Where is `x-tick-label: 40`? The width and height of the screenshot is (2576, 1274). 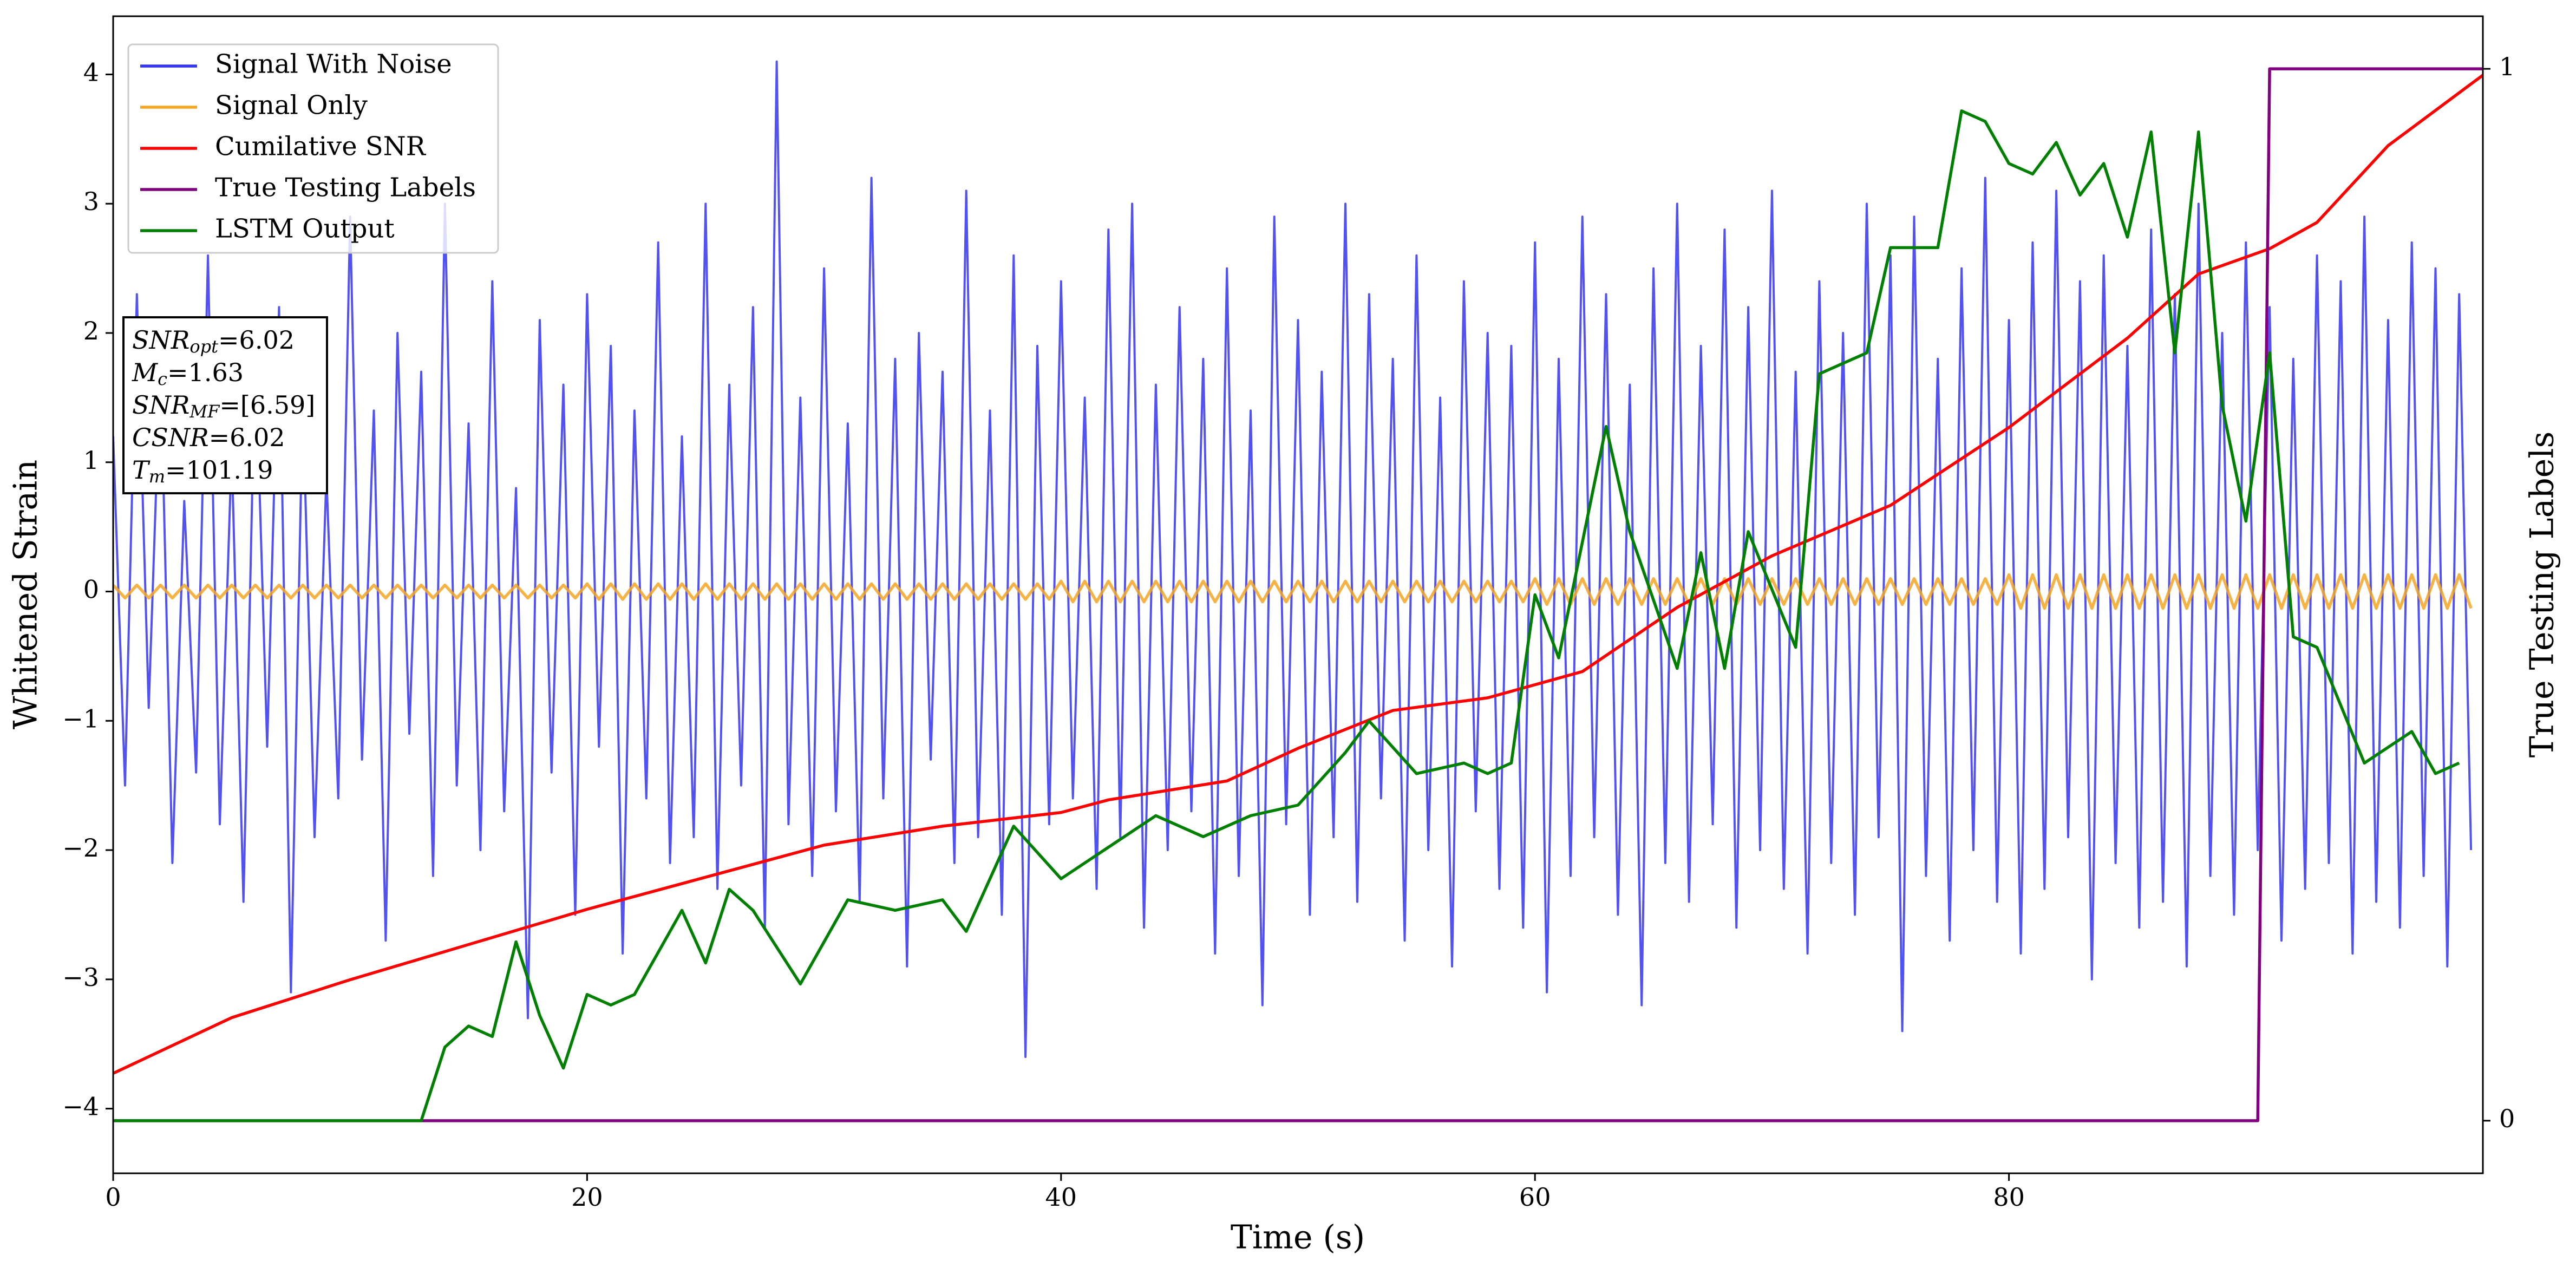 x-tick-label: 40 is located at coordinates (1061, 1197).